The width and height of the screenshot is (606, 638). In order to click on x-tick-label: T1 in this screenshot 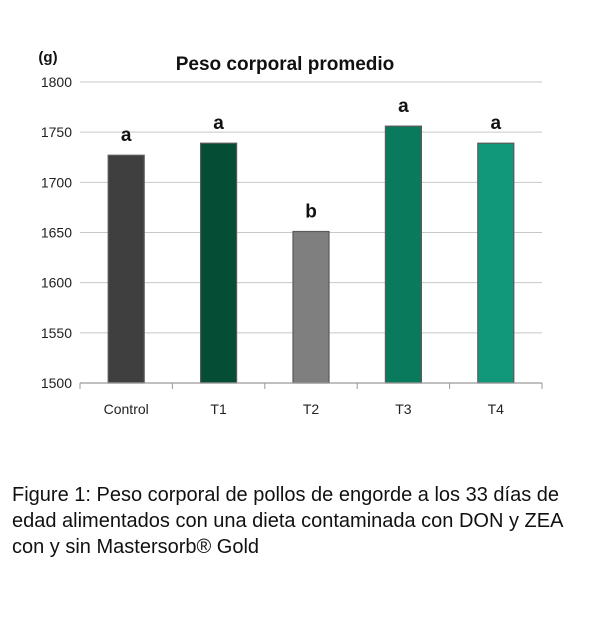, I will do `click(218, 409)`.